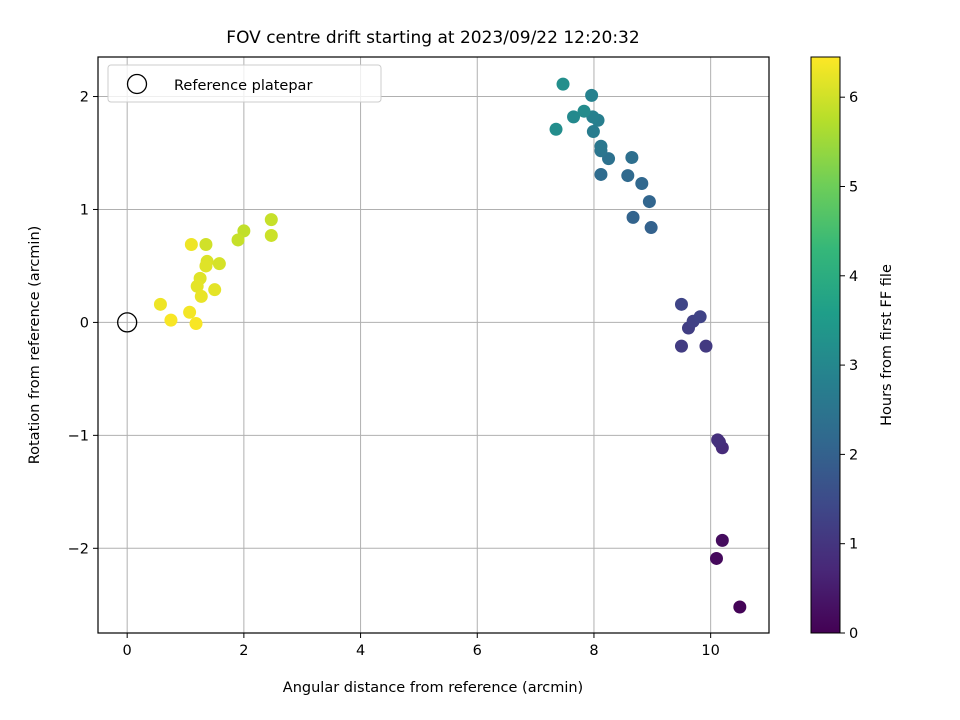 The image size is (960, 720). Describe the element at coordinates (853, 187) in the screenshot. I see `colorbar-tick-label: 5` at that location.